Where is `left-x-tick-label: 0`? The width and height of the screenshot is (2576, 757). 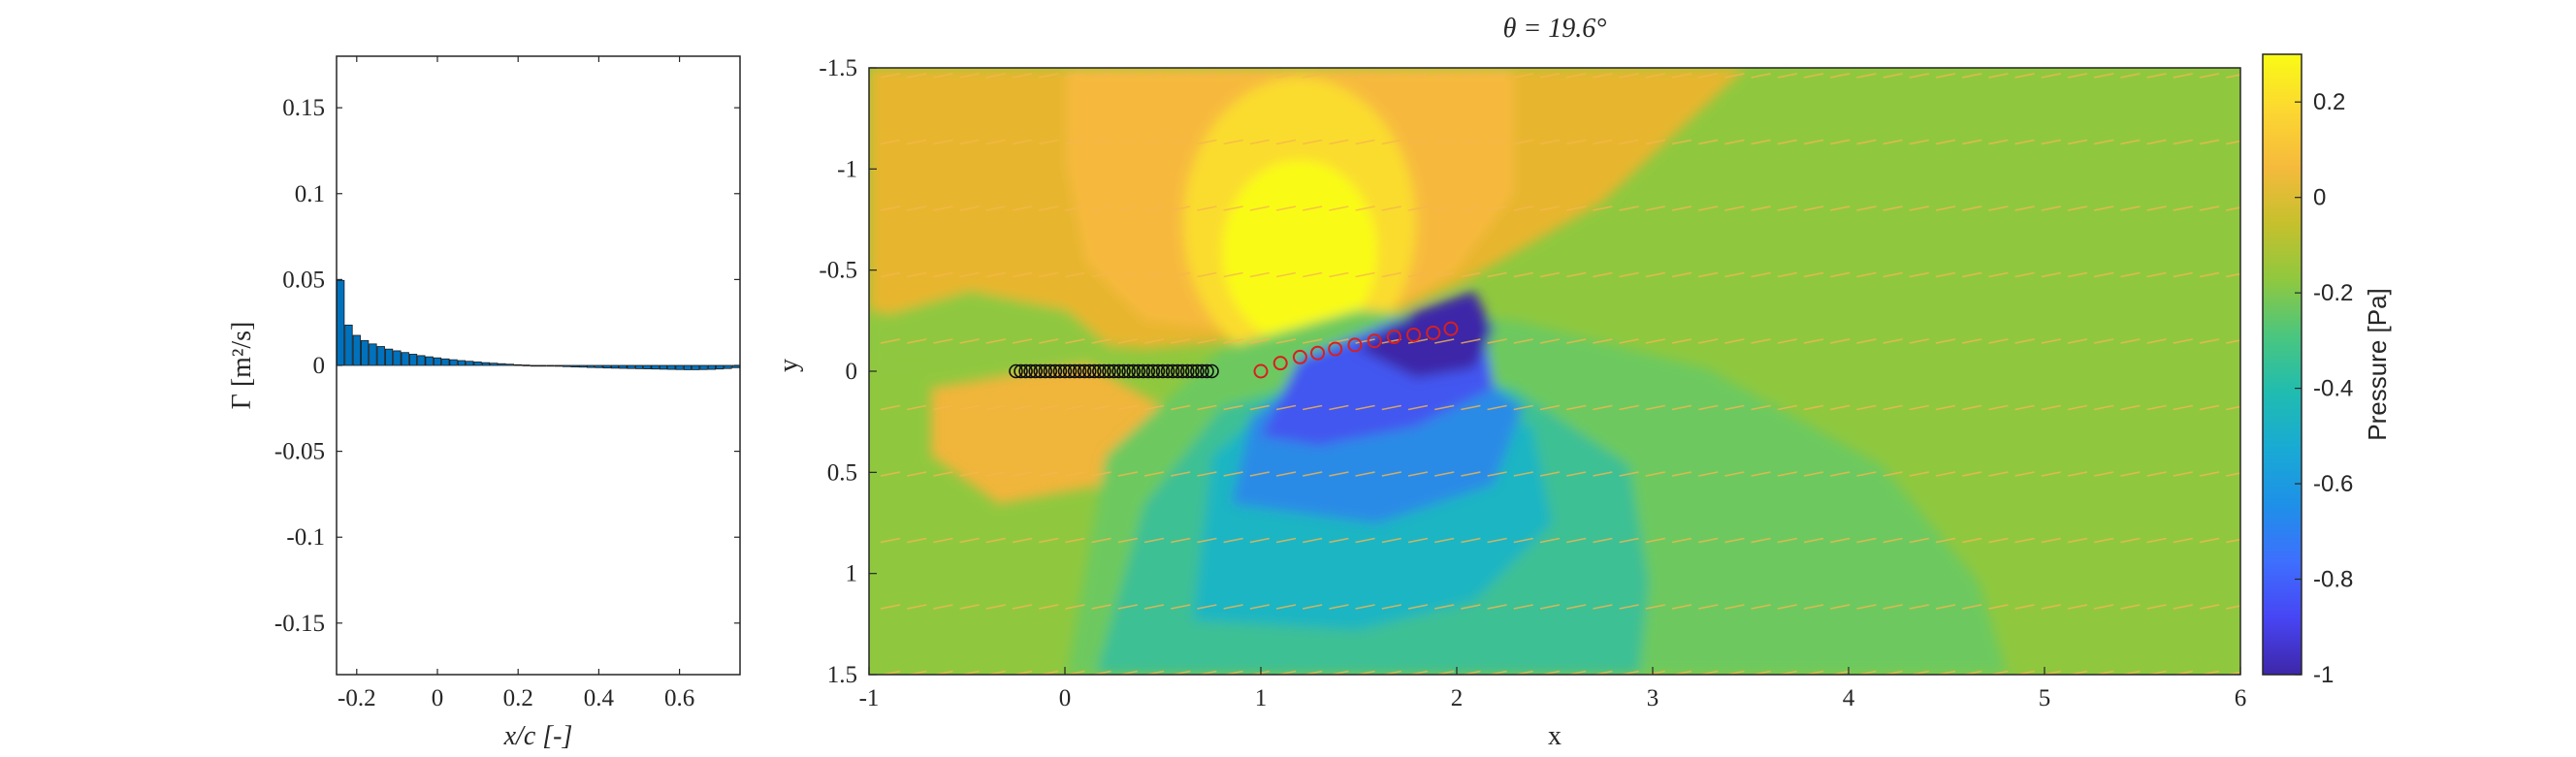 left-x-tick-label: 0 is located at coordinates (438, 698).